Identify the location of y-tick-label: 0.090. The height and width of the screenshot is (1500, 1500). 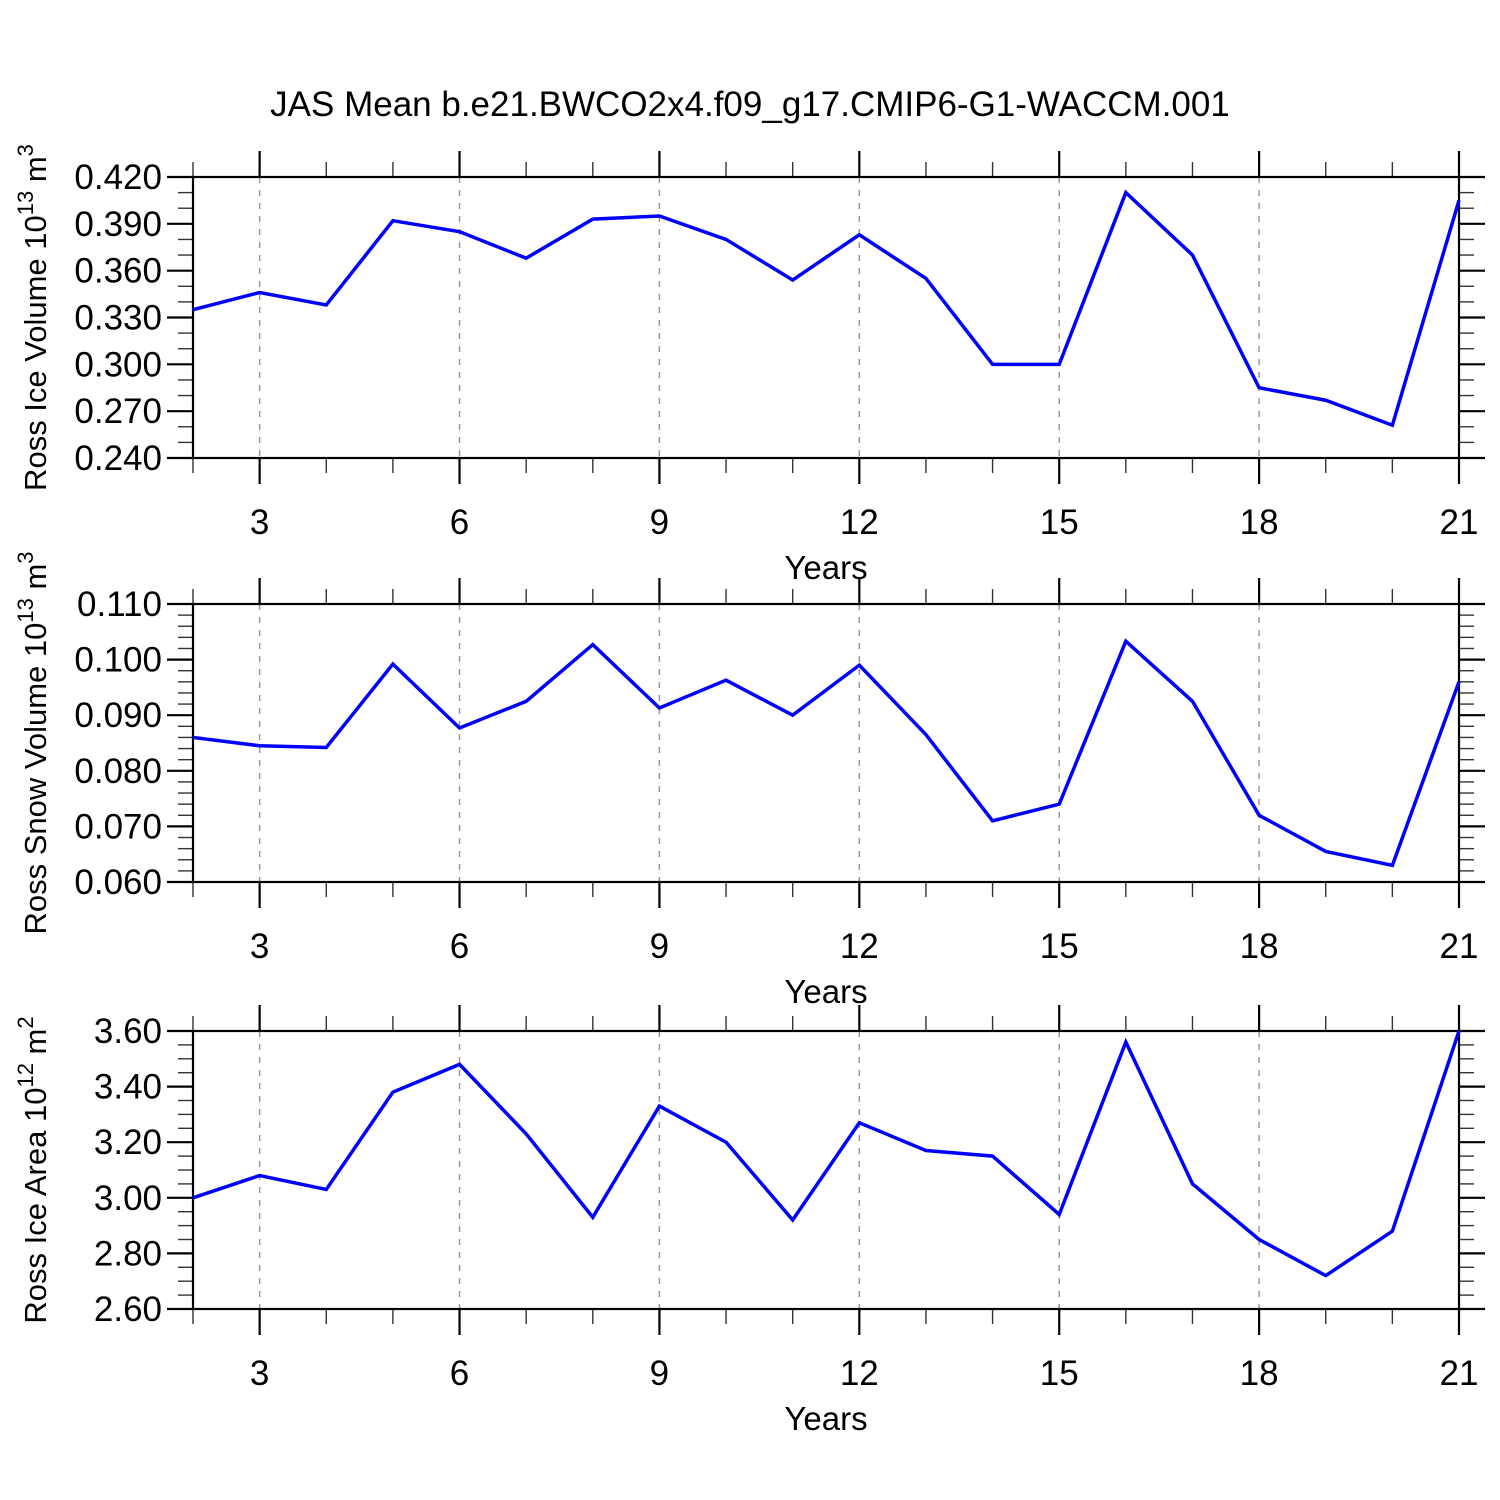
(118, 715).